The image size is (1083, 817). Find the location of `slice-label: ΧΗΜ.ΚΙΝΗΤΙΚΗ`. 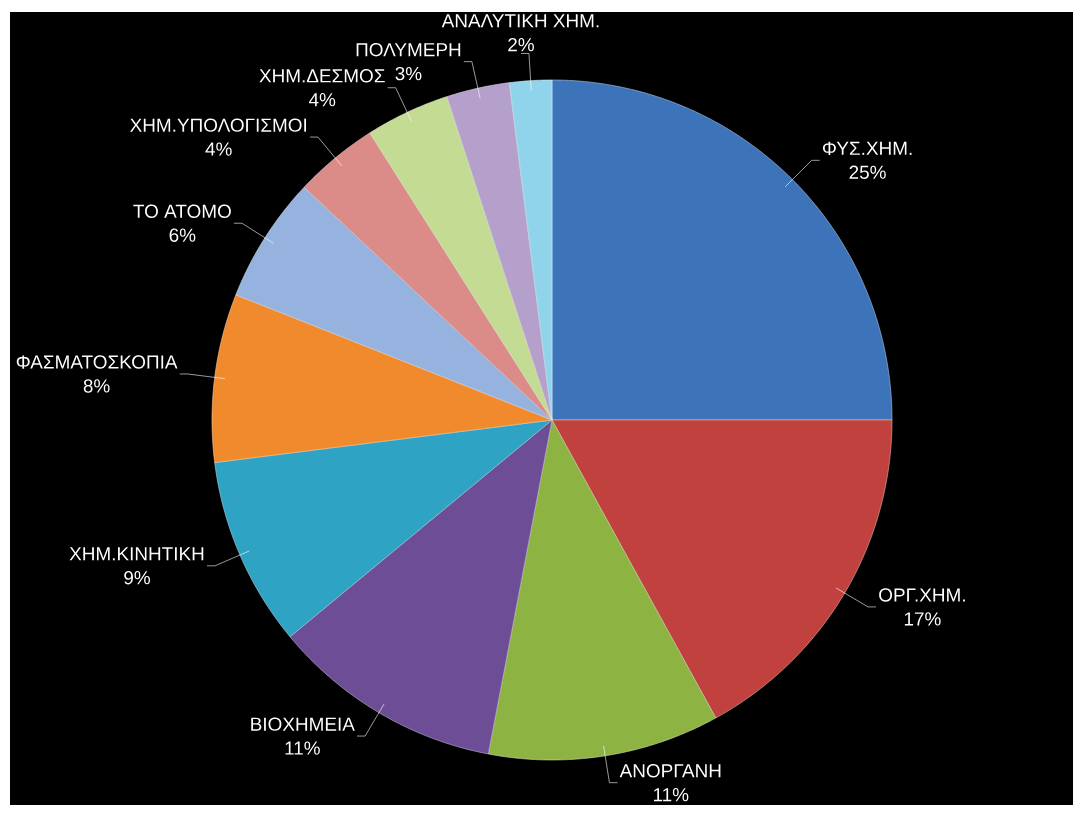

slice-label: ΧΗΜ.ΚΙΝΗΤΙΚΗ is located at coordinates (136, 554).